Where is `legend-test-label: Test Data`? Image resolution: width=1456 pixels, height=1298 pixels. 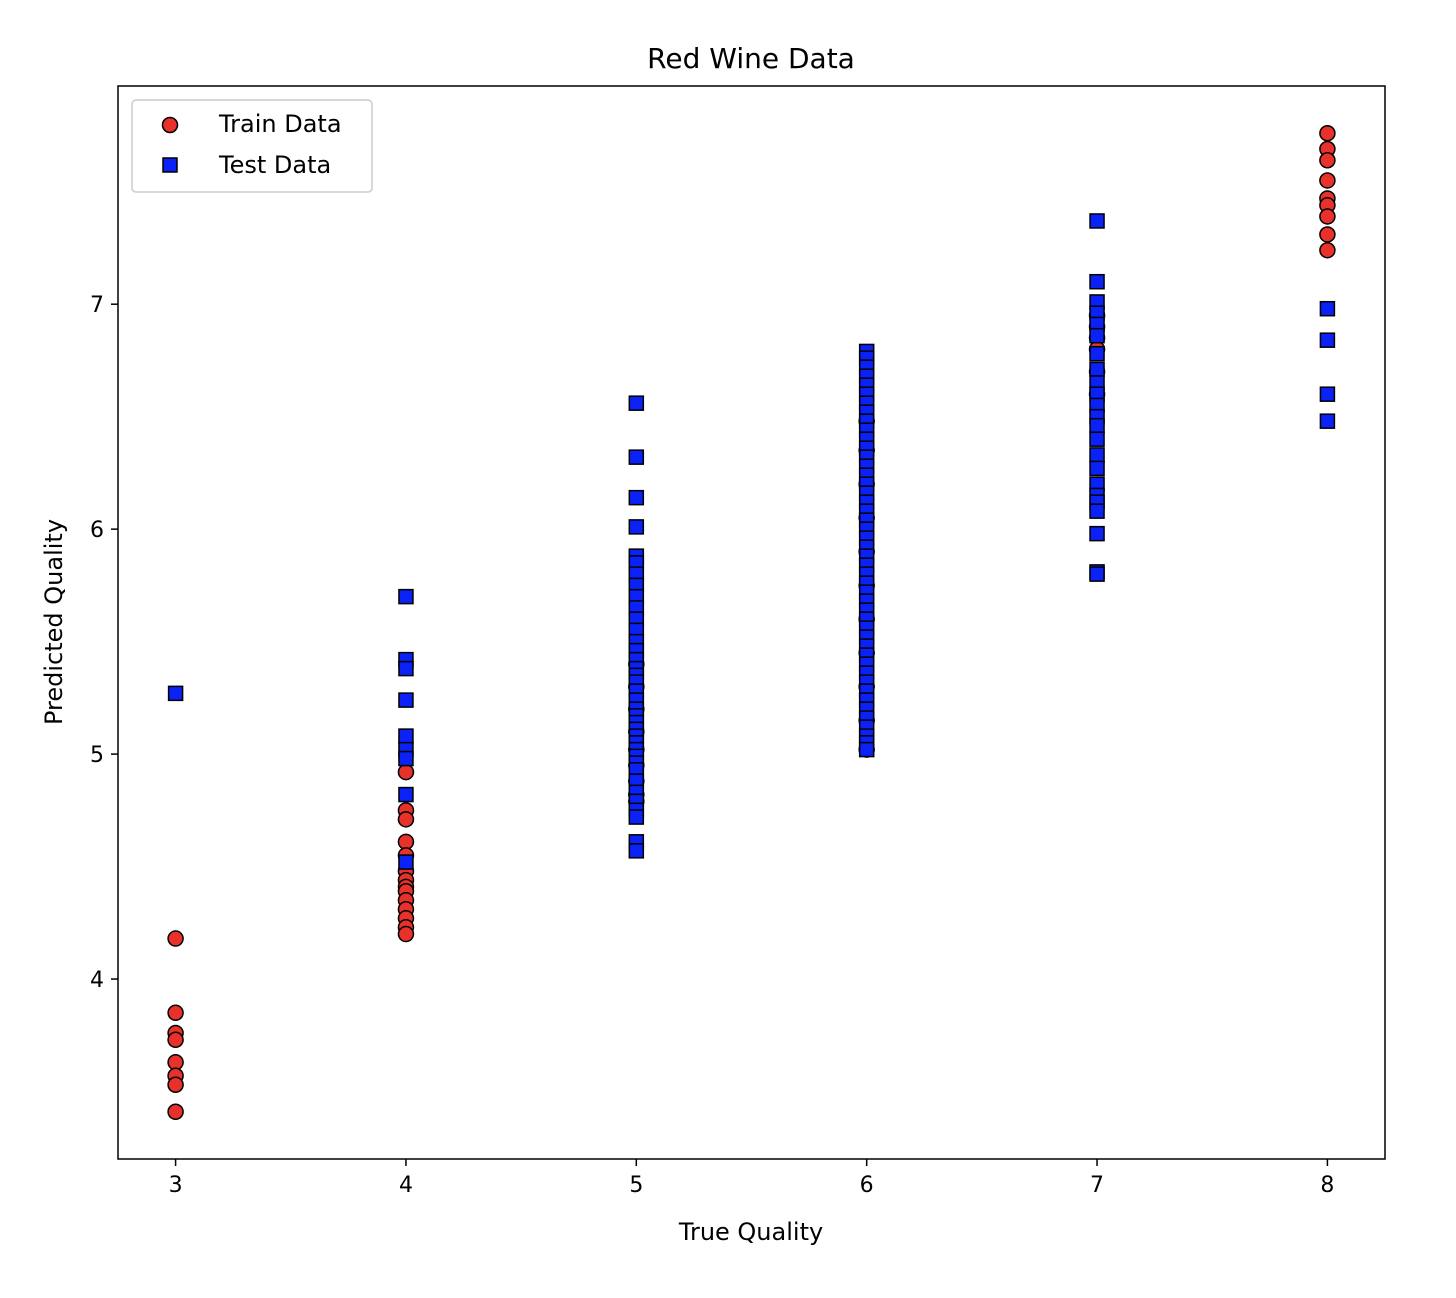 legend-test-label: Test Data is located at coordinates (274, 165).